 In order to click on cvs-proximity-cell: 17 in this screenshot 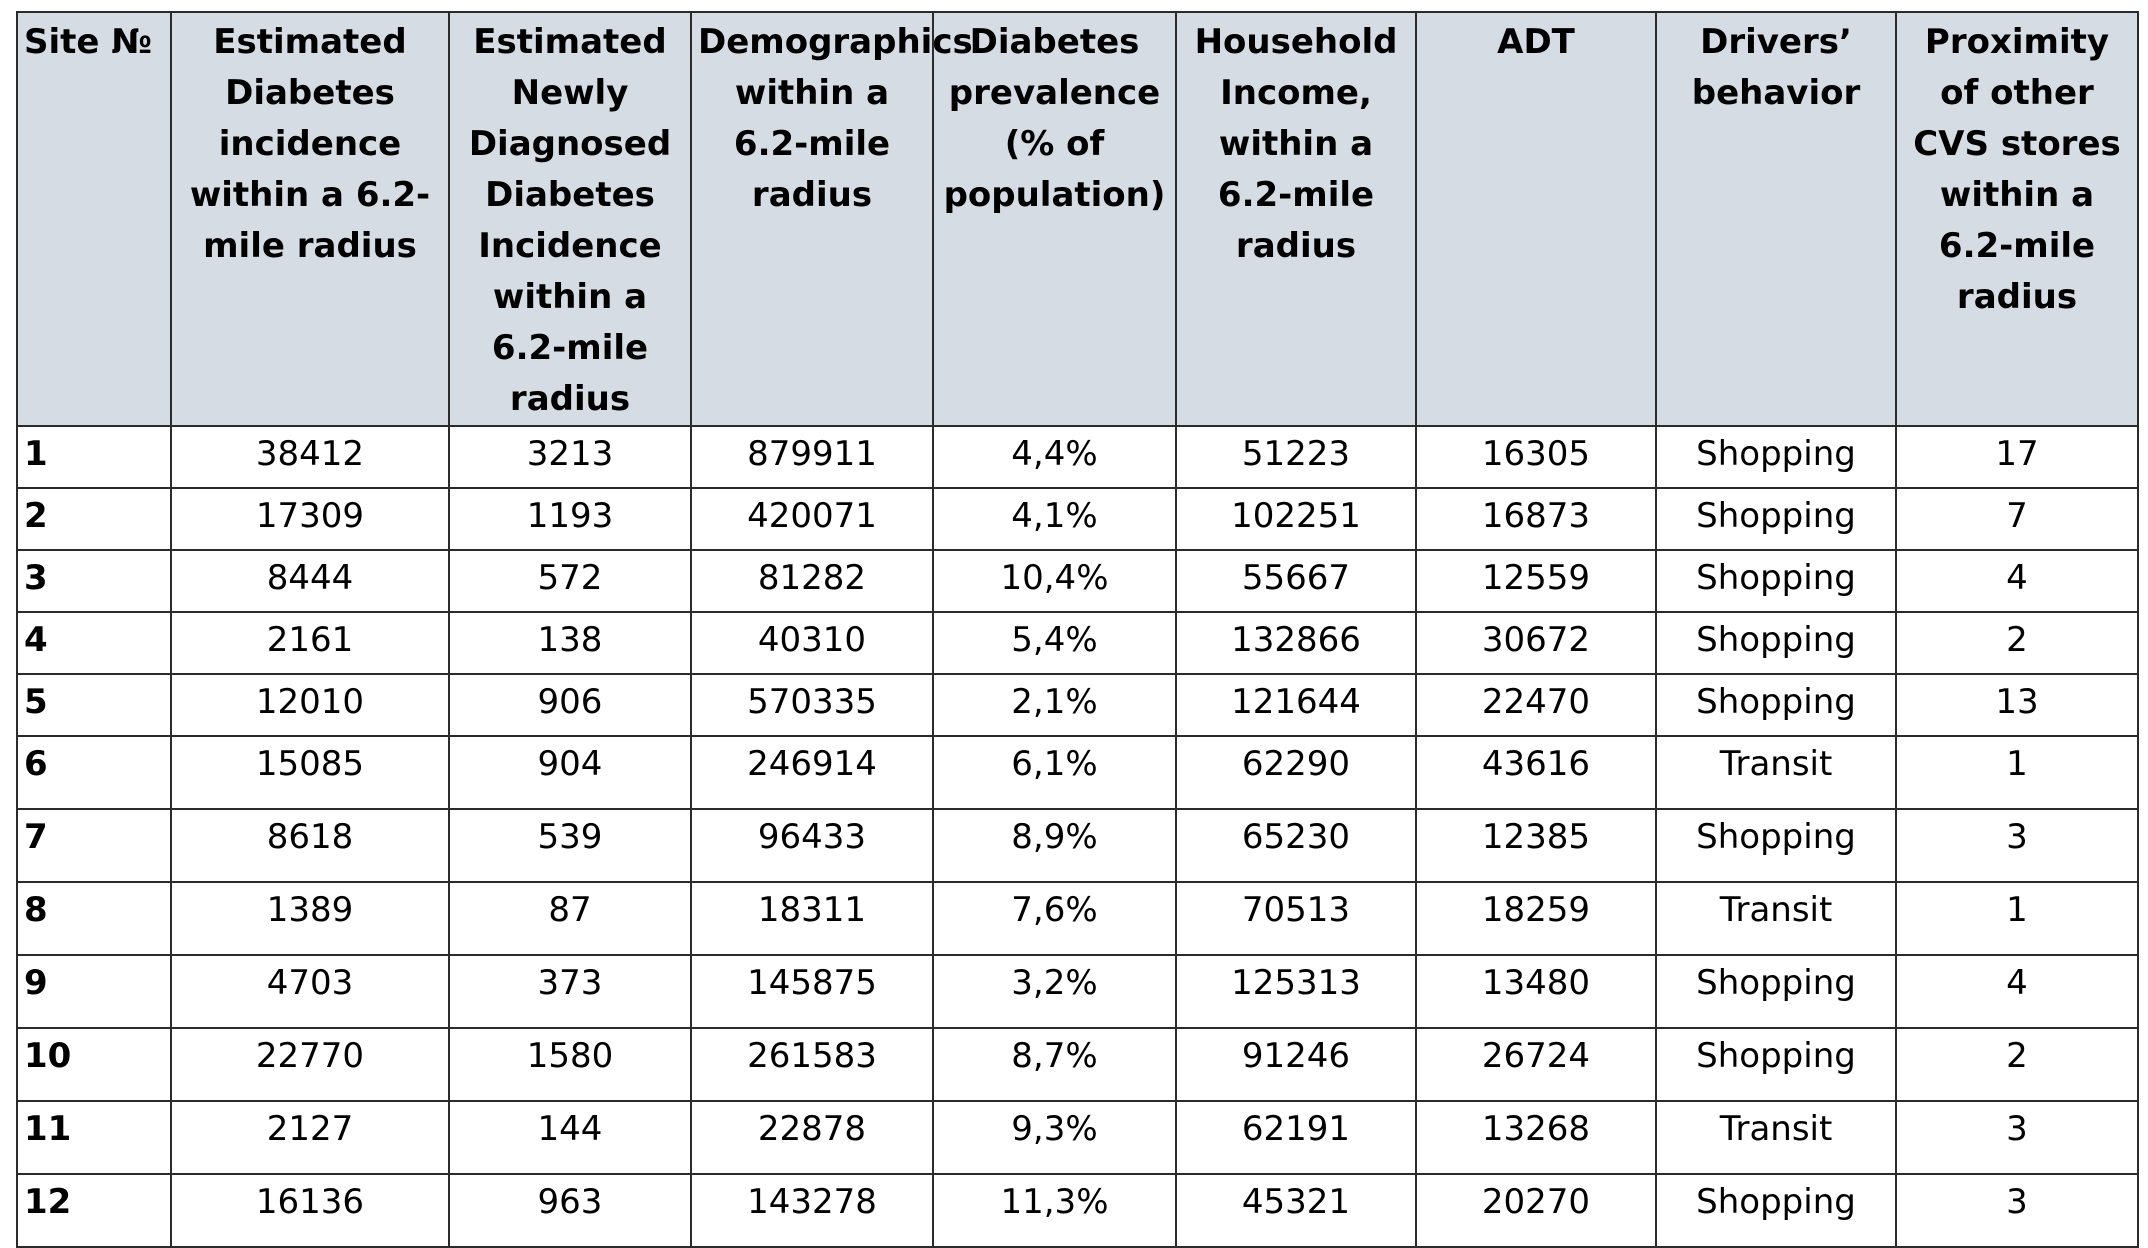, I will do `click(2017, 457)`.